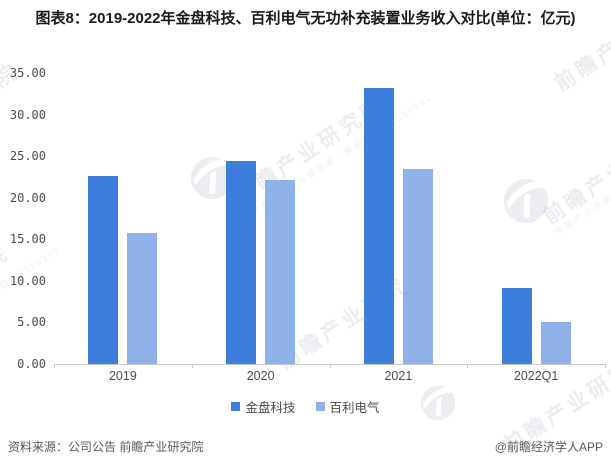  Describe the element at coordinates (398, 376) in the screenshot. I see `x-label-2021: 2021` at that location.